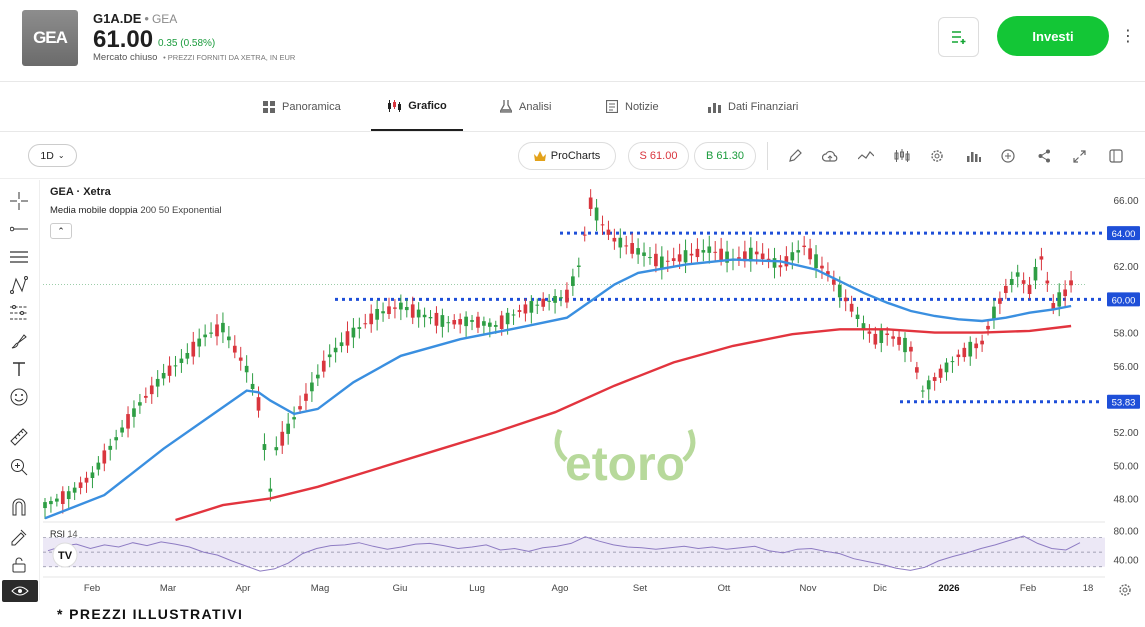 The width and height of the screenshot is (1145, 627). What do you see at coordinates (19, 397) in the screenshot?
I see `emoji-icon` at bounding box center [19, 397].